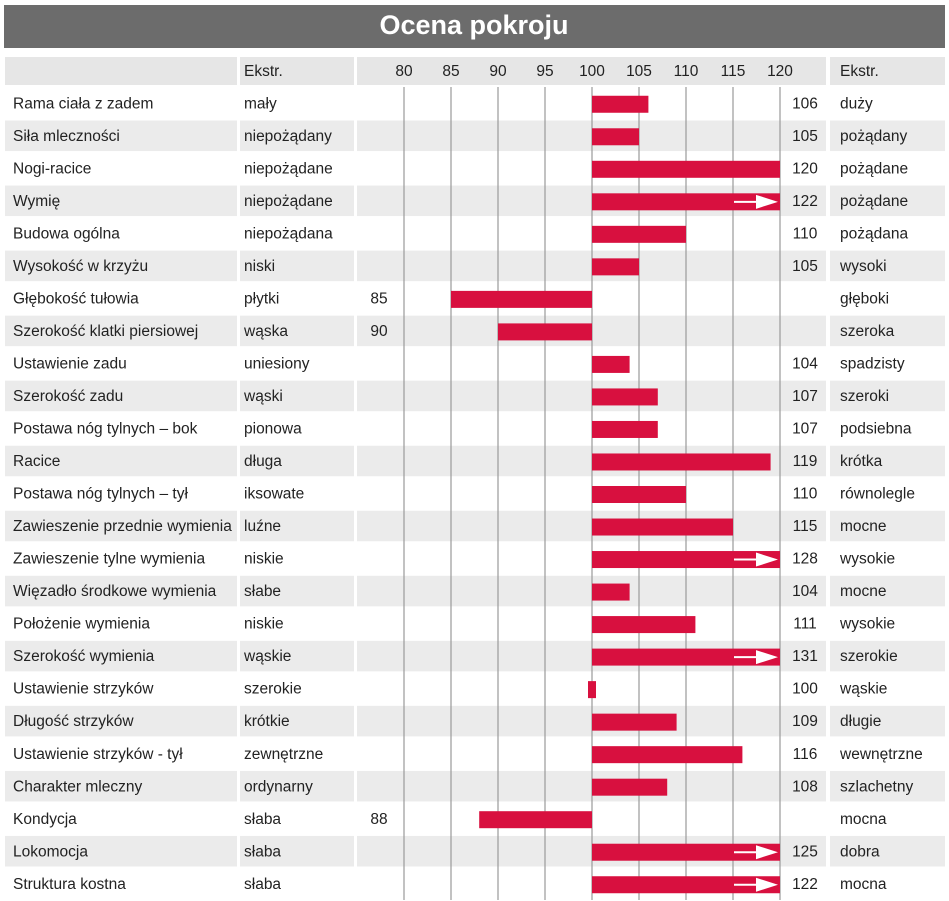  Describe the element at coordinates (379, 331) in the screenshot. I see `value-label: 90` at that location.